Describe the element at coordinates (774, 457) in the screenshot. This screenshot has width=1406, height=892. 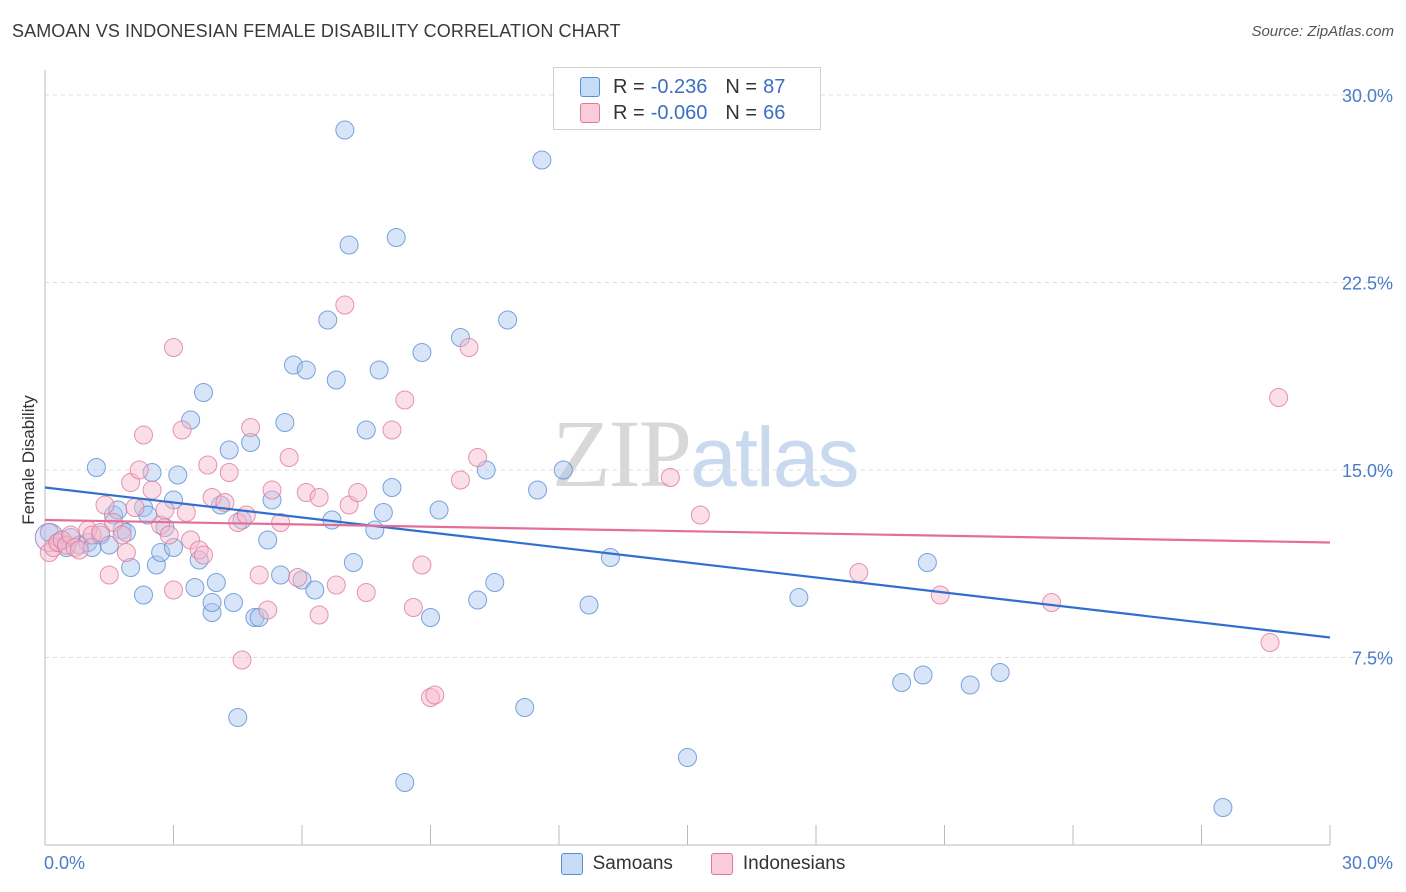
I see `watermark-atlas: atlas` at that location.